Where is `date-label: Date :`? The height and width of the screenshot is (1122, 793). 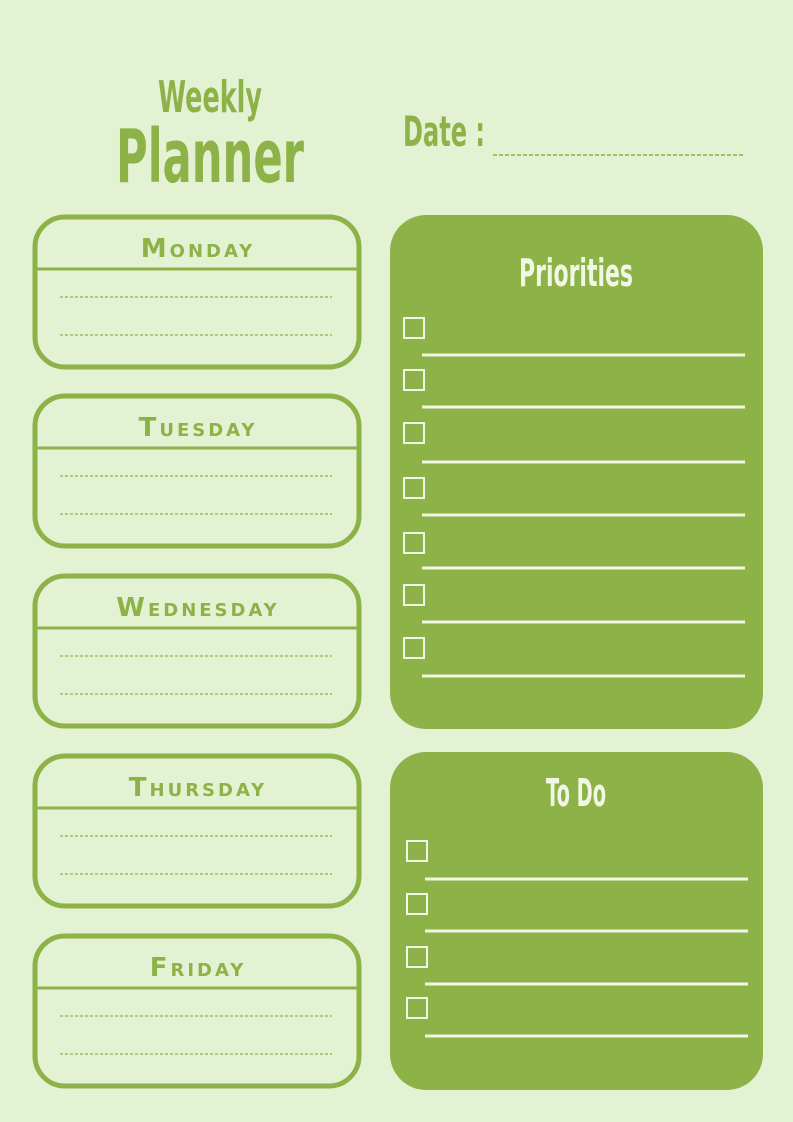 date-label: Date : is located at coordinates (444, 131).